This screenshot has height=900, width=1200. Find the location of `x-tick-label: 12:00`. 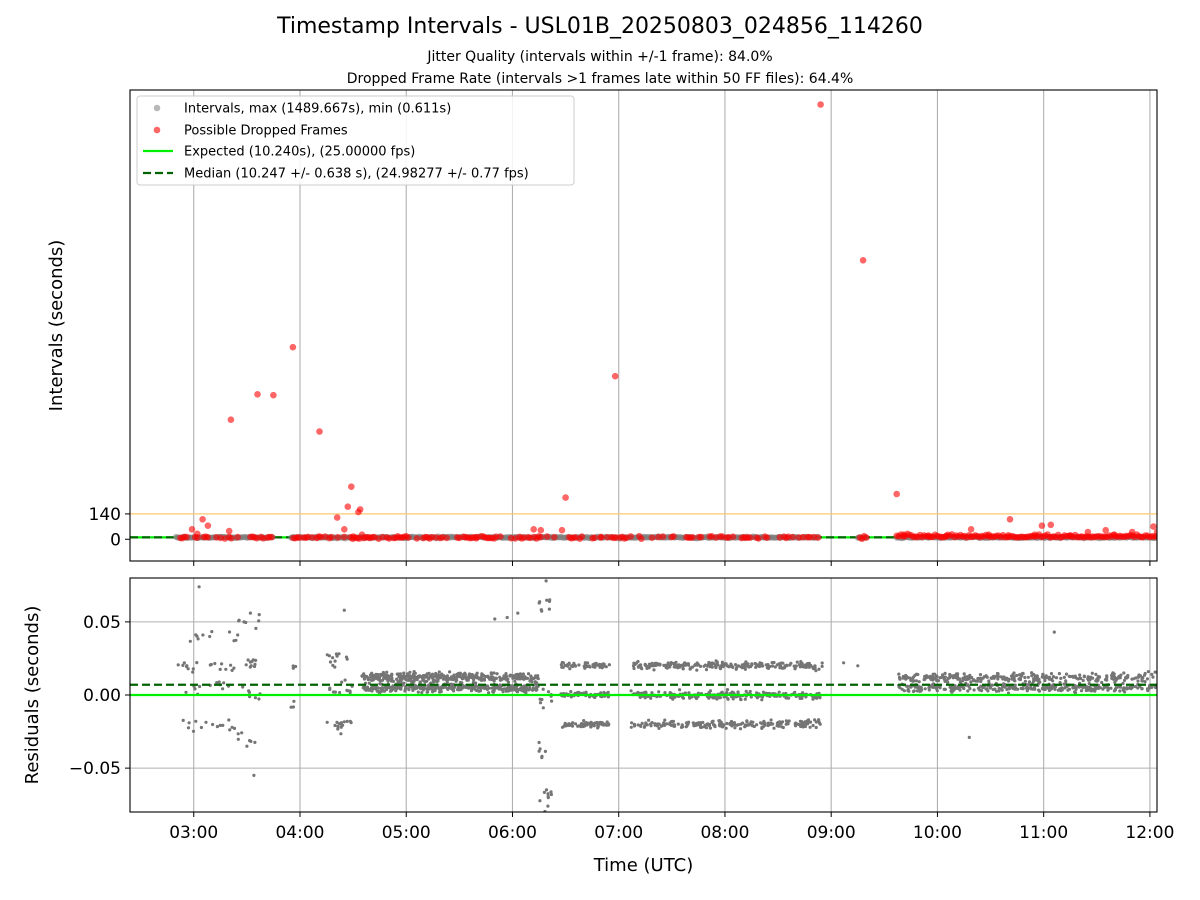

x-tick-label: 12:00 is located at coordinates (1149, 833).